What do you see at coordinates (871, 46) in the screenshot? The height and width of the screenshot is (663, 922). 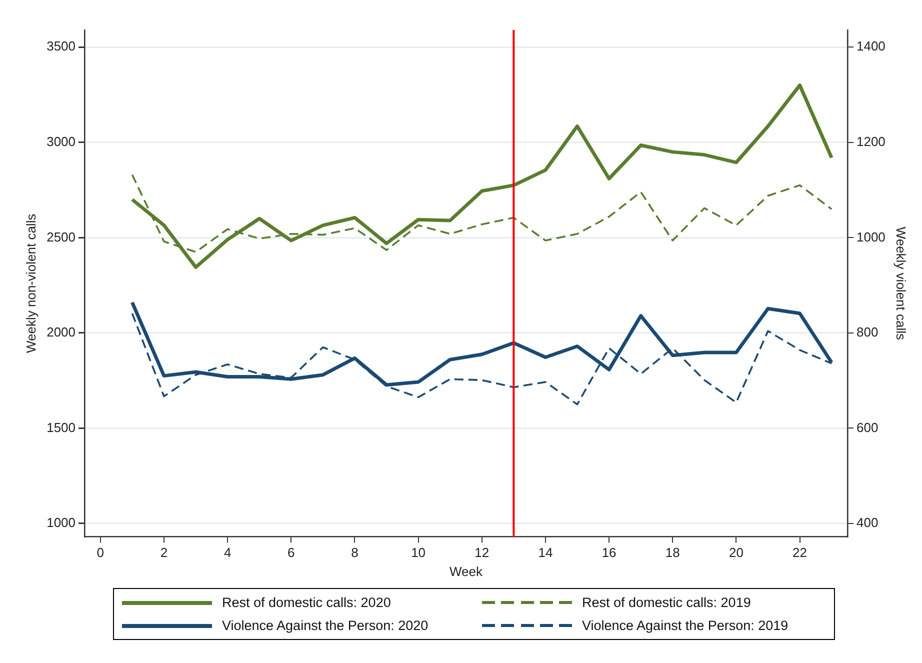 I see `y2-tick-label: 1400` at bounding box center [871, 46].